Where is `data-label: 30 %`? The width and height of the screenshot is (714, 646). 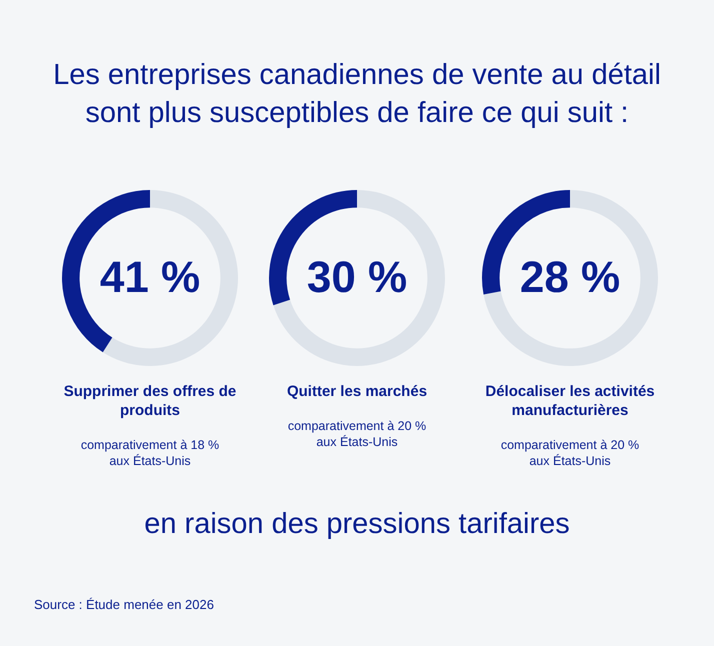 data-label: 30 % is located at coordinates (357, 277).